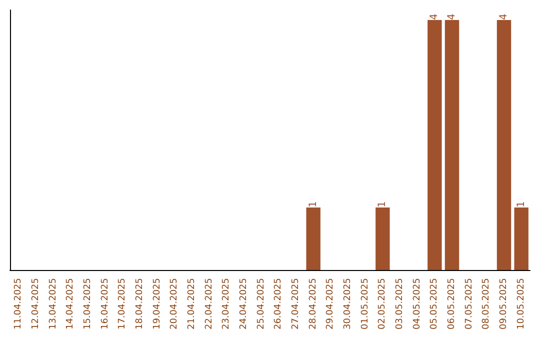  What do you see at coordinates (19, 304) in the screenshot?
I see `x-tick-label: 11.04.2025` at bounding box center [19, 304].